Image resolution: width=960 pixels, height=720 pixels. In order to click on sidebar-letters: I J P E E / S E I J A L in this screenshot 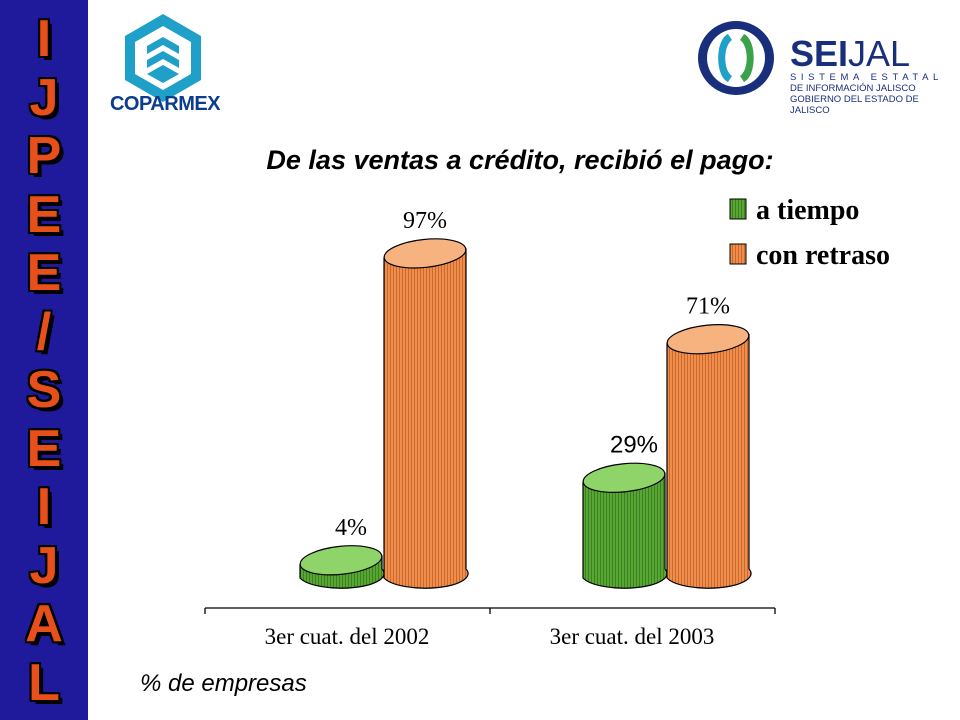, I will do `click(44, 361)`.